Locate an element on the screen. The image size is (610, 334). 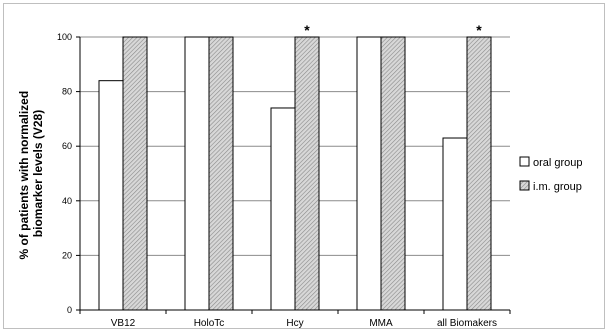
significance-marker-hcy: * is located at coordinates (307, 30).